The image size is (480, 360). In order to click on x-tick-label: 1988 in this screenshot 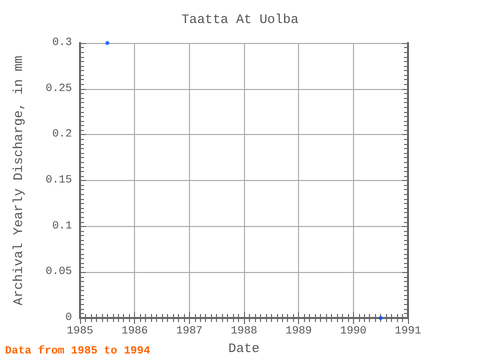, I will do `click(244, 332)`.